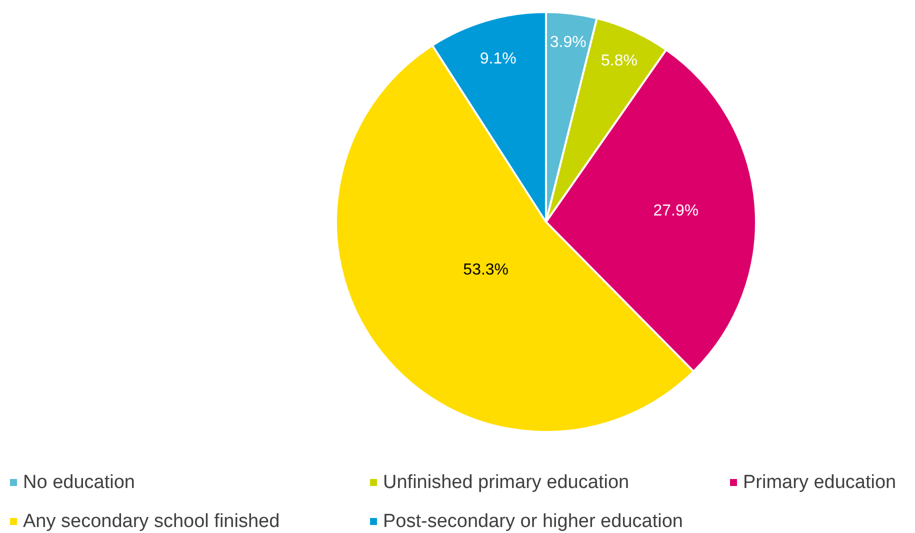 Image resolution: width=915 pixels, height=533 pixels. Describe the element at coordinates (820, 483) in the screenshot. I see `legend-label: Primary education` at that location.